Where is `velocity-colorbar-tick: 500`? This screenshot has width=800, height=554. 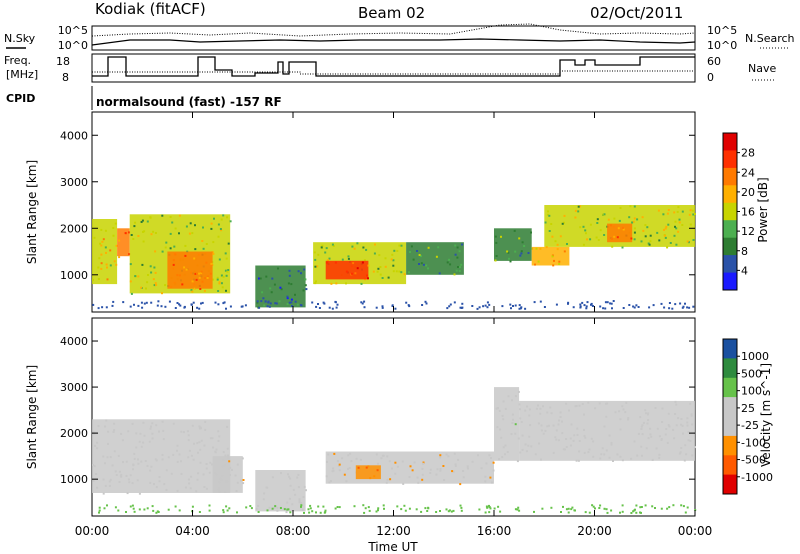
velocity-colorbar-tick: 500 is located at coordinates (751, 373).